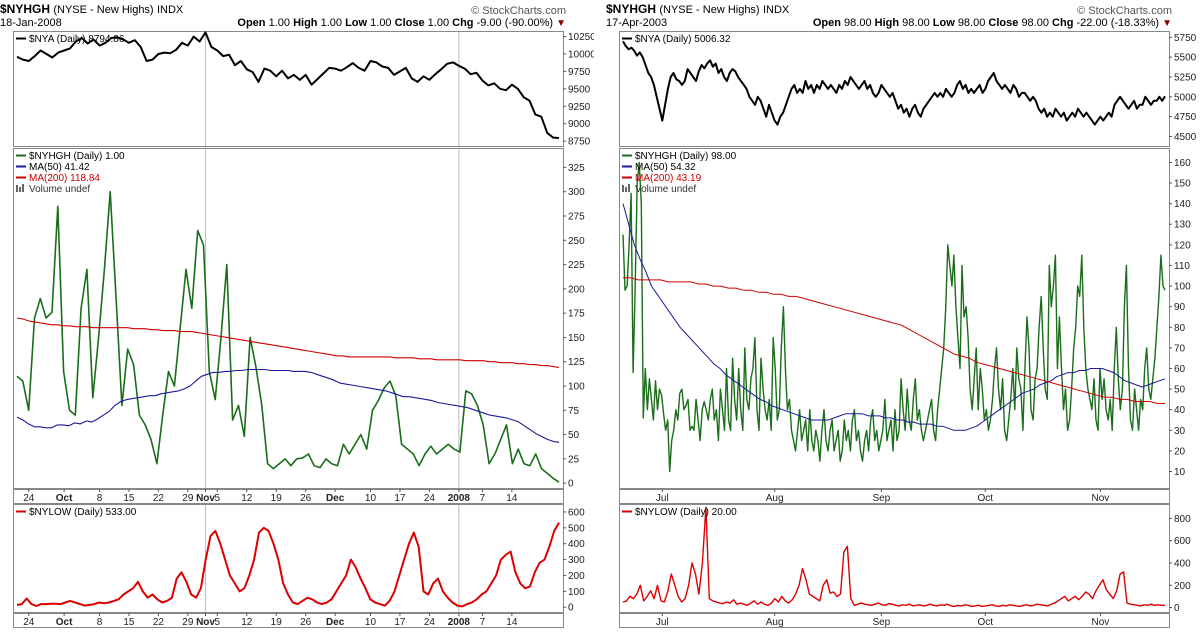 The width and height of the screenshot is (1200, 641). Describe the element at coordinates (1185, 137) in the screenshot. I see `y-tick-label: 4500` at that location.